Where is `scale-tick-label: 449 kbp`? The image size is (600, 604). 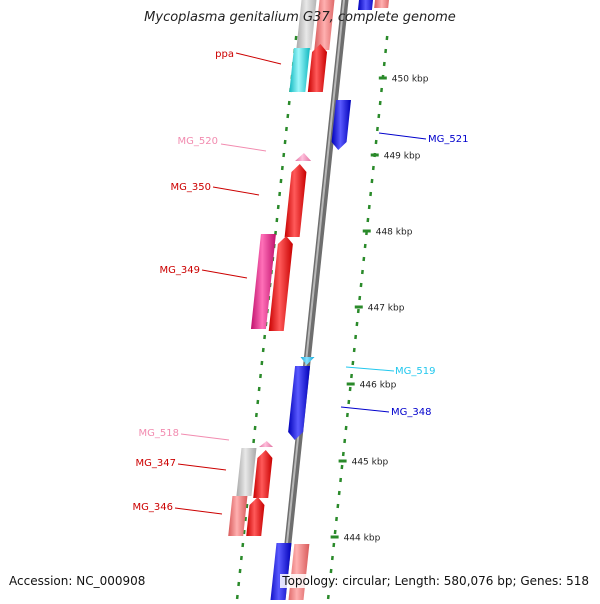 scale-tick-label: 449 kbp is located at coordinates (402, 157).